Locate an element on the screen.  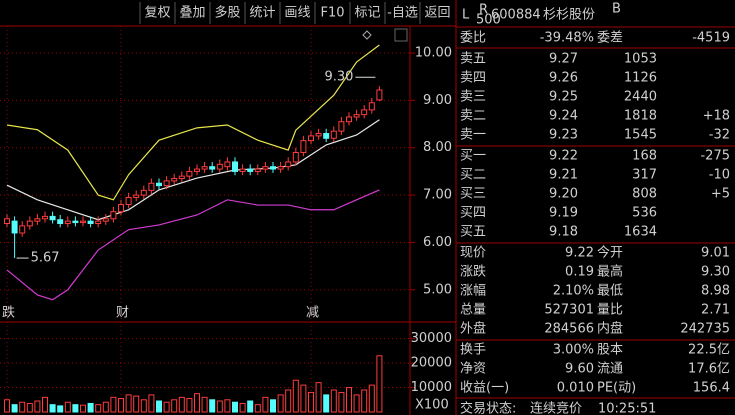
toolbar-button: 多股 is located at coordinates (227, 13).